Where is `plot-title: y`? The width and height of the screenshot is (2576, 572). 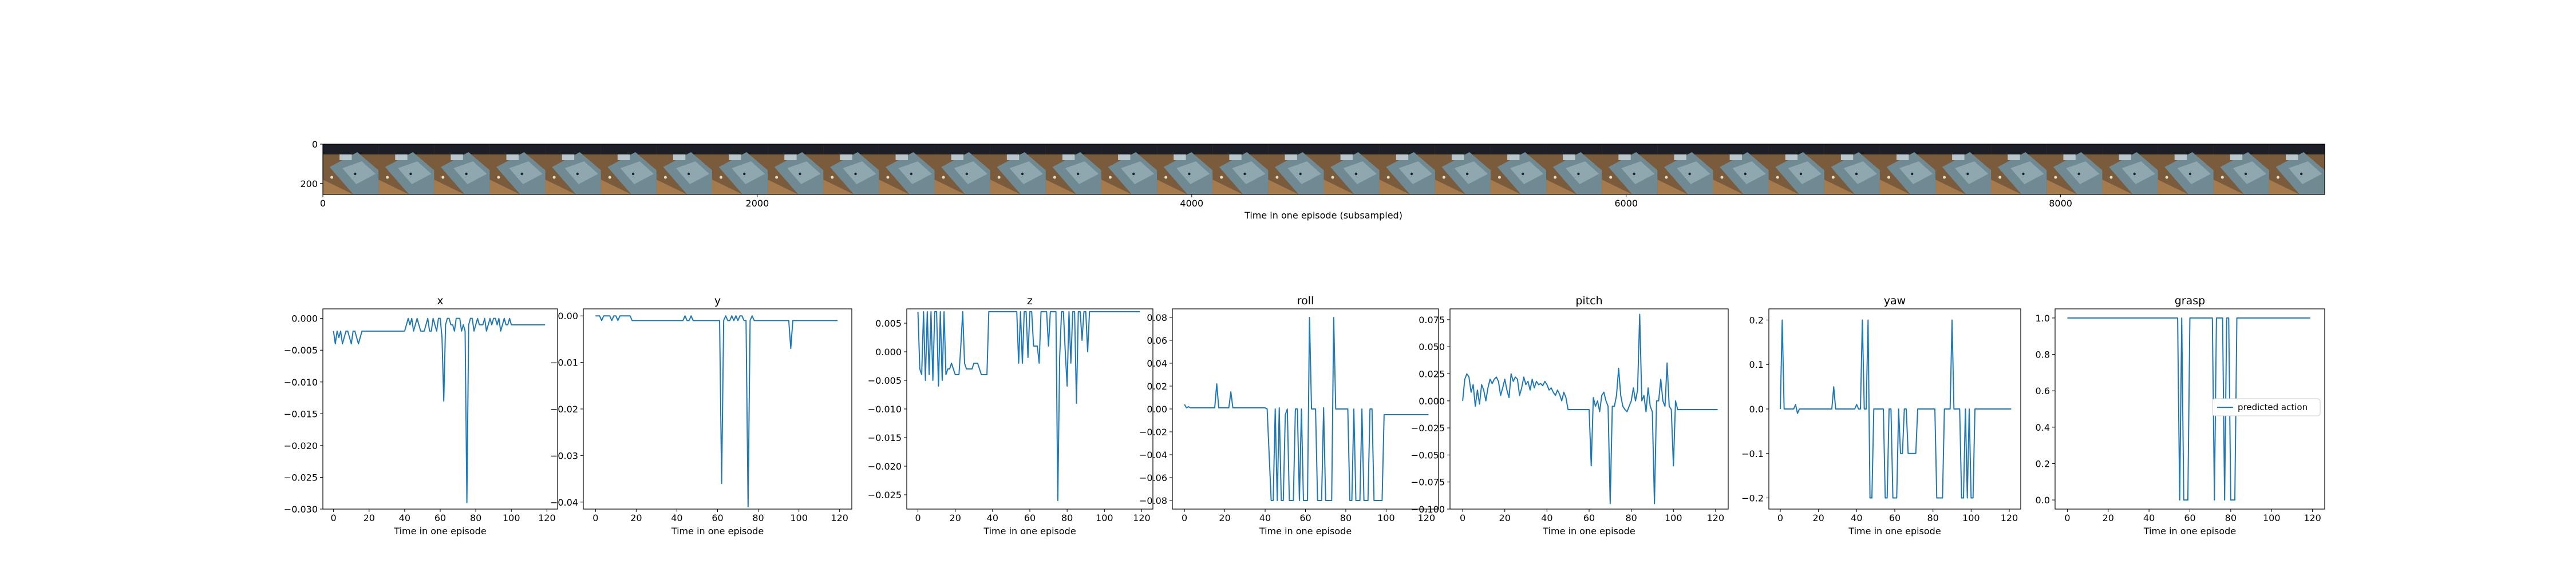 plot-title: y is located at coordinates (717, 301).